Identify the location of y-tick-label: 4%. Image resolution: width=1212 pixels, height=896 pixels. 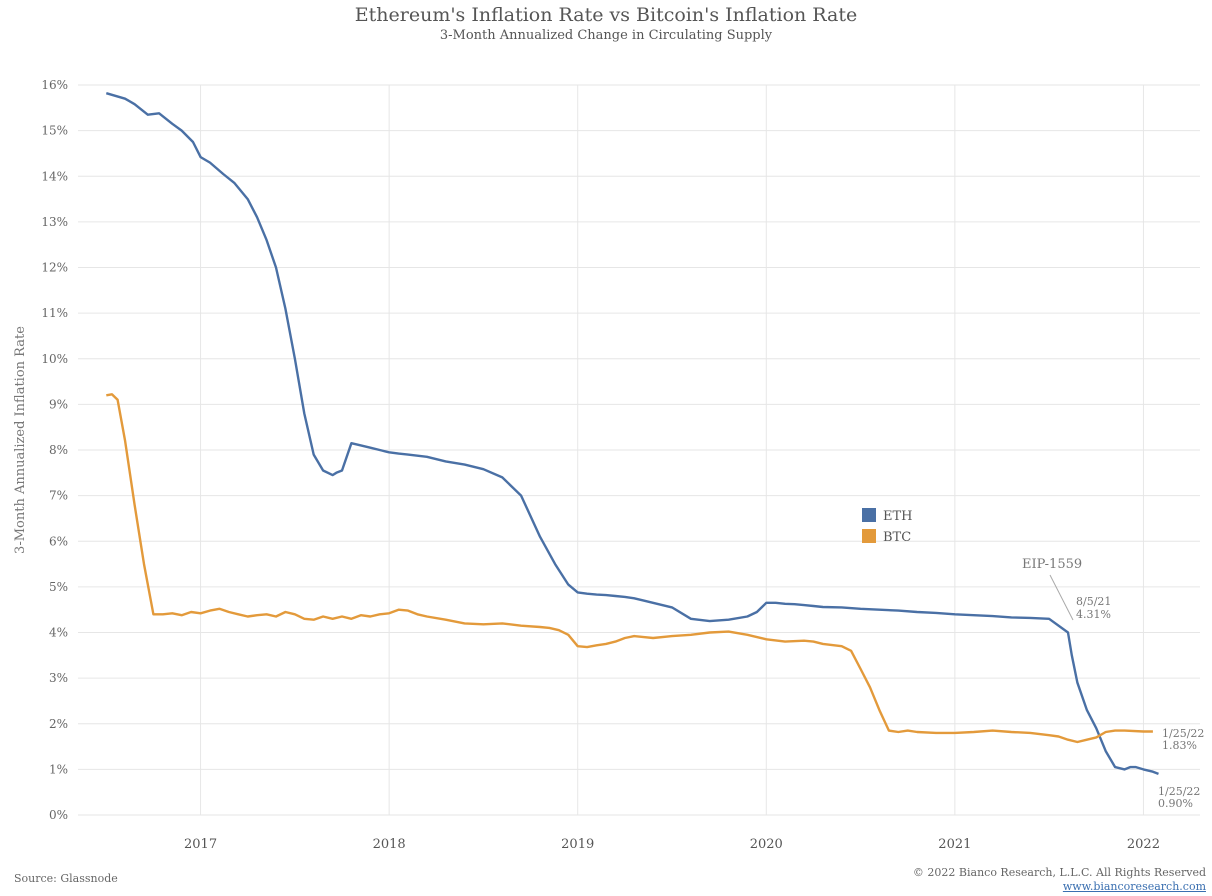
(58, 633).